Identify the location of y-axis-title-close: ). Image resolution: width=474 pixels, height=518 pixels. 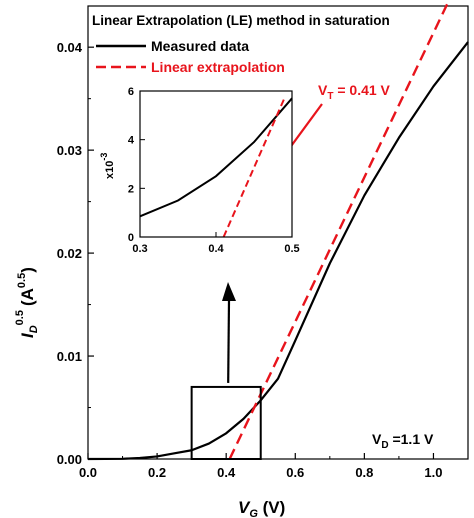
(27, 270).